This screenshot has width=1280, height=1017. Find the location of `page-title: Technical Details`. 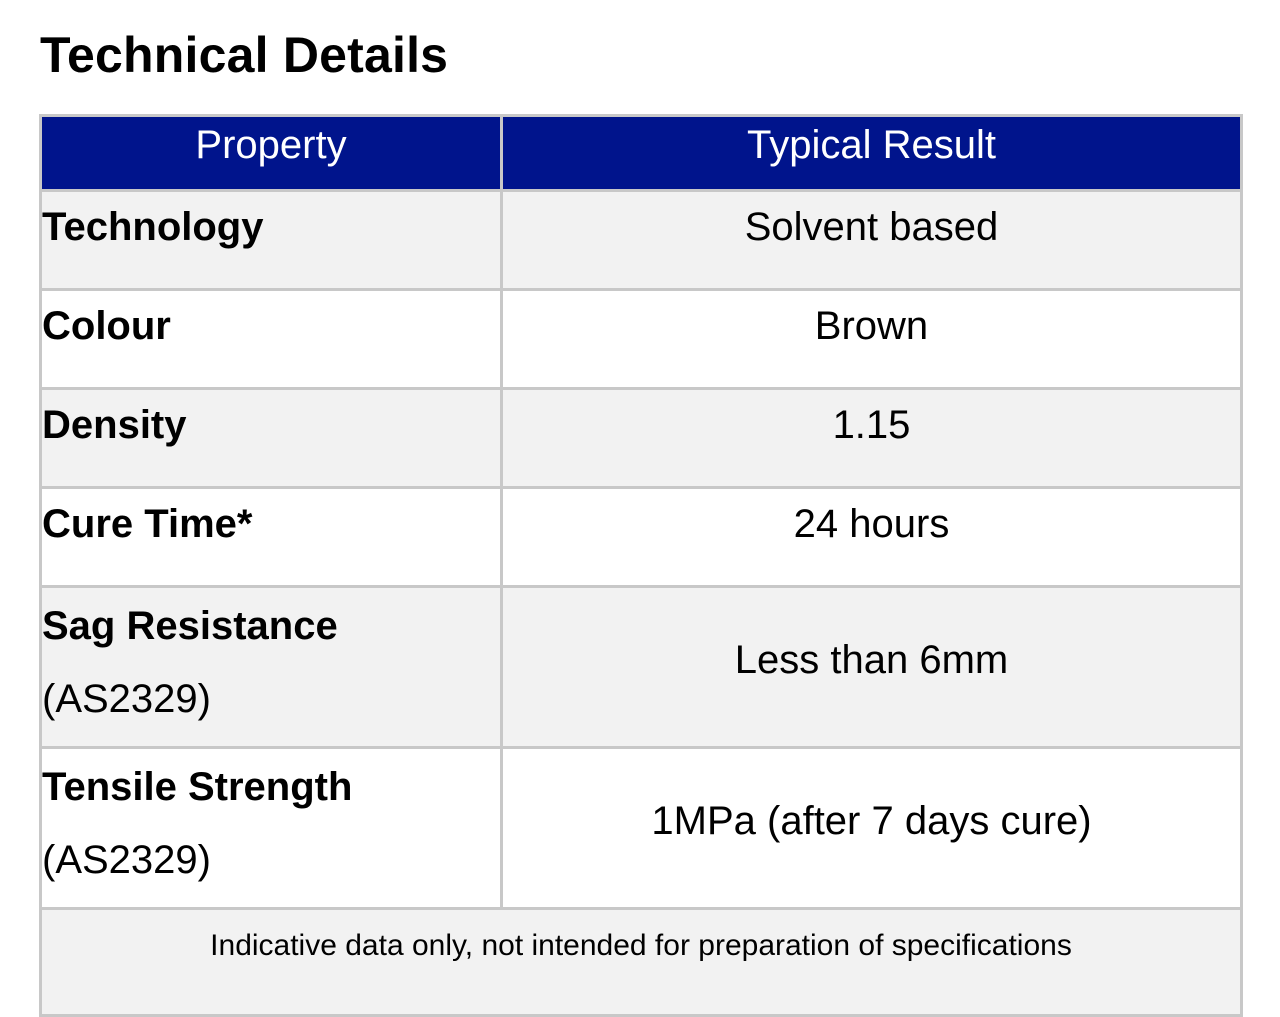

page-title: Technical Details is located at coordinates (244, 55).